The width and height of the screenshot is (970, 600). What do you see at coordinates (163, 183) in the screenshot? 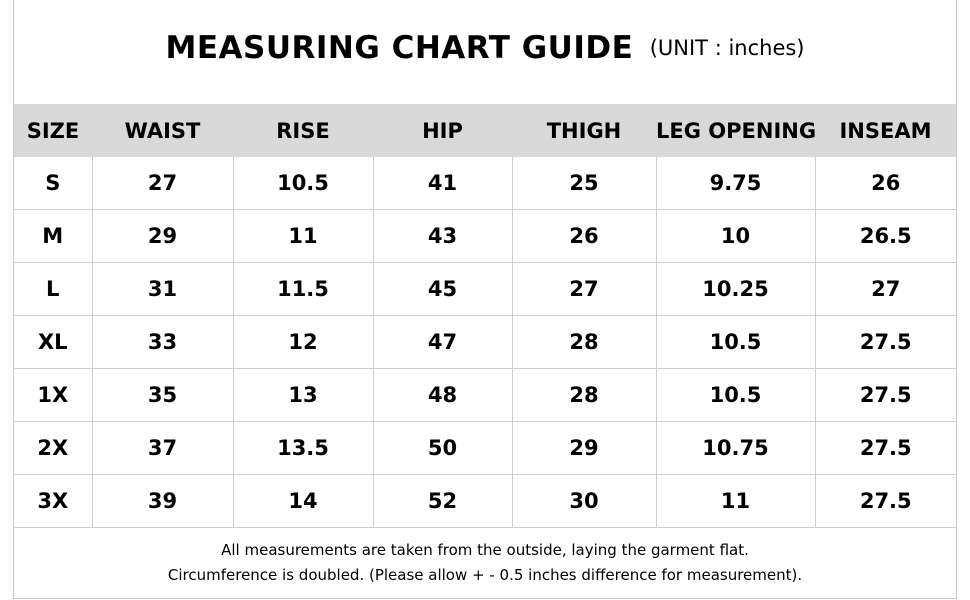
I see `waist-cell: 27` at bounding box center [163, 183].